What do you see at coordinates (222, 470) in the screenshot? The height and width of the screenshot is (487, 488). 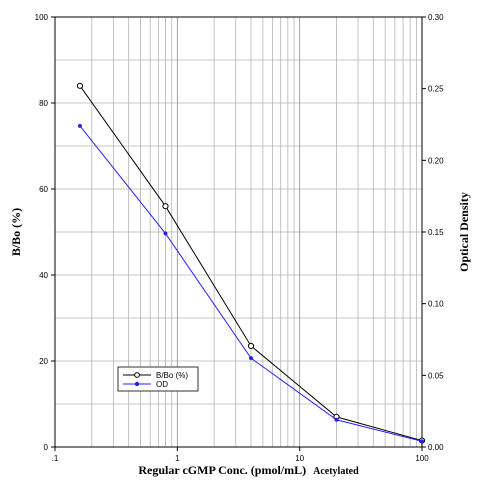 I see `x-axis-title-main: Regular cGMP Conc. (pmol/mL)` at bounding box center [222, 470].